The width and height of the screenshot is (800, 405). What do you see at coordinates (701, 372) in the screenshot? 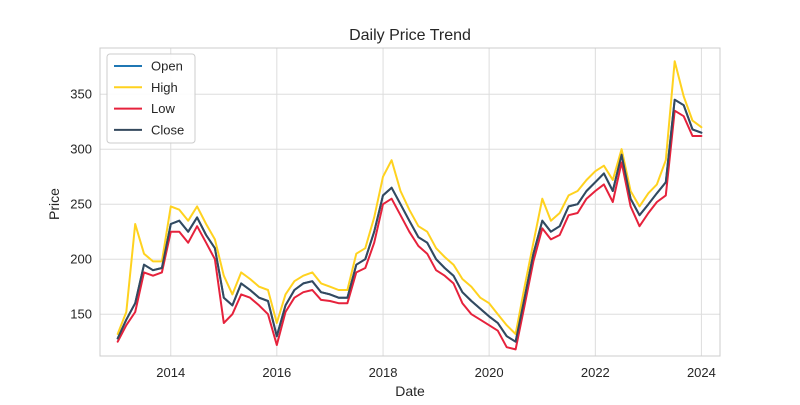
I see `x-tick-label: 2024` at bounding box center [701, 372].